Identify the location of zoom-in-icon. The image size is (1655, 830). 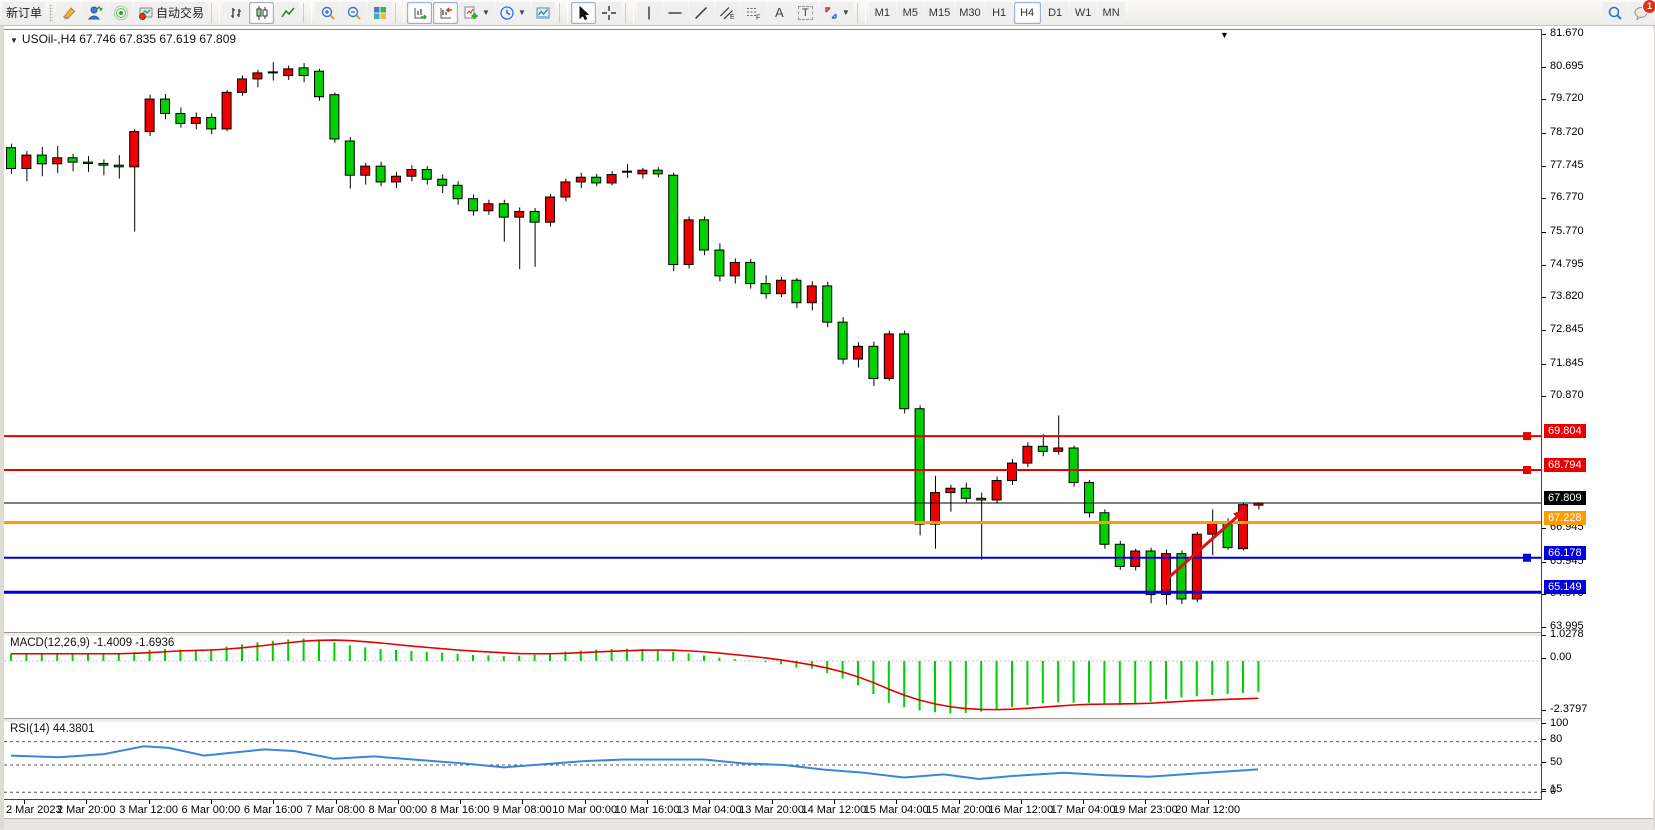
(328, 13).